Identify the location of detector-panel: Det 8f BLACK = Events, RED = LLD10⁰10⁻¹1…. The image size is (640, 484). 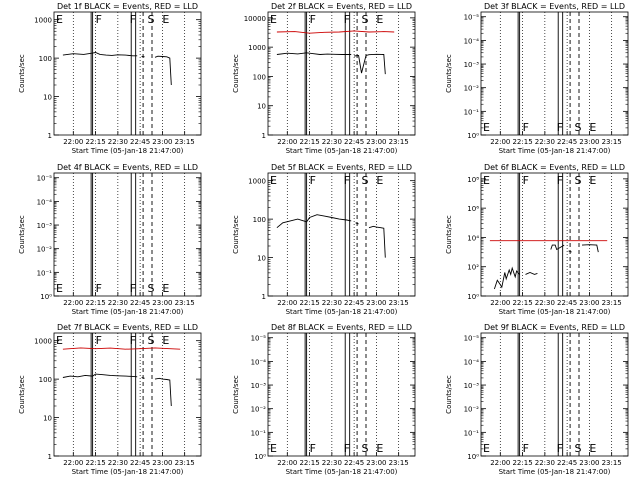
(323, 399).